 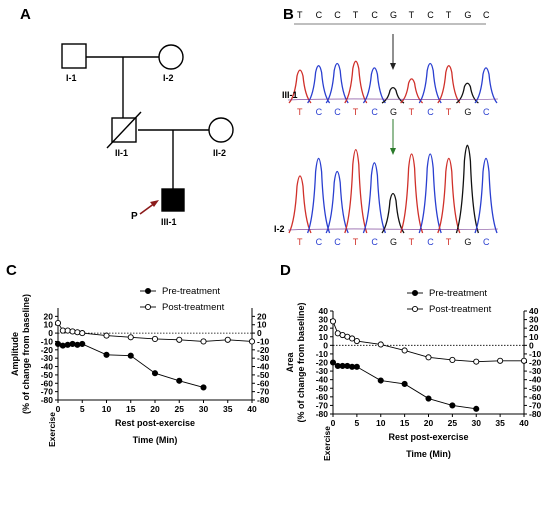 I want to click on y-axis-title: Amplitude, so click(x=15, y=354).